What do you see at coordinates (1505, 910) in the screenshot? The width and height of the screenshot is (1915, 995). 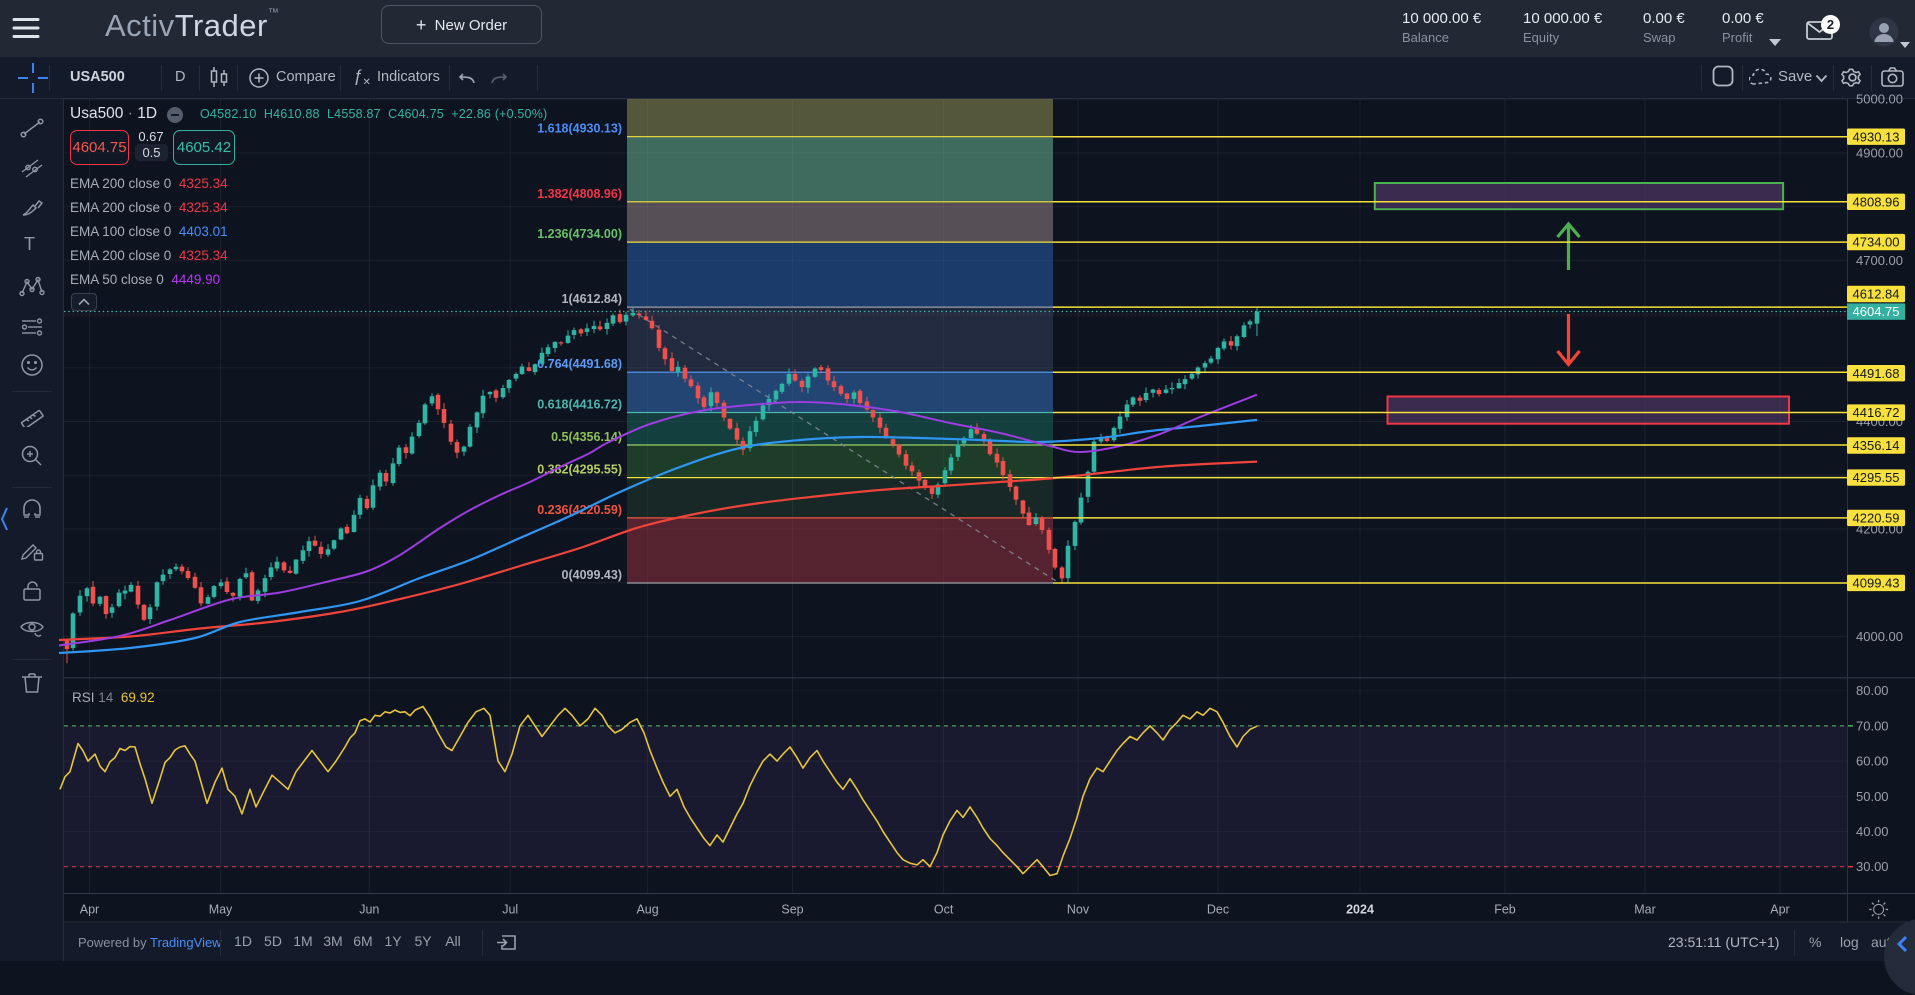 I see `svg-text: Feb` at bounding box center [1505, 910].